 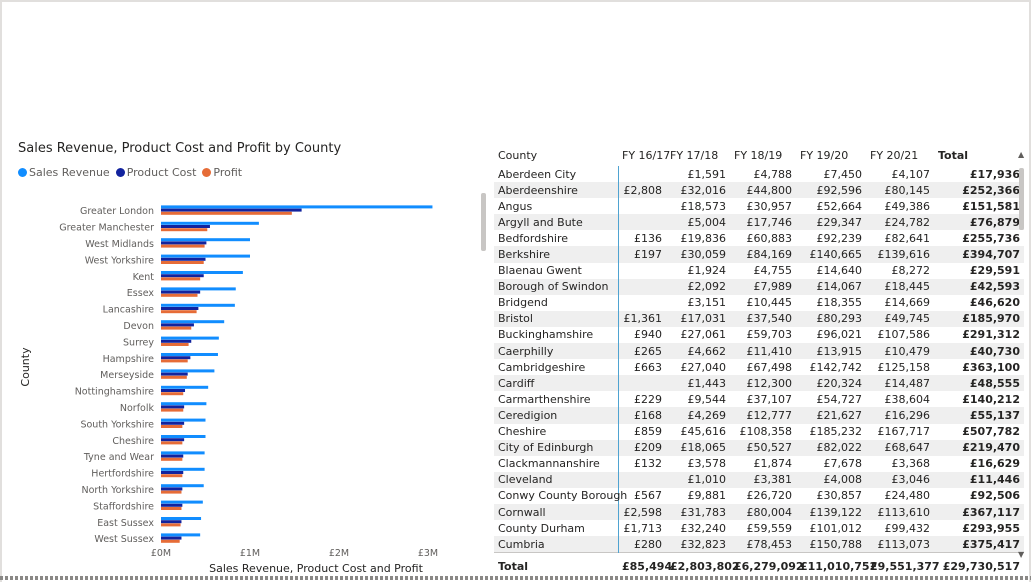 I want to click on table-scrollbar, so click(x=1021, y=199).